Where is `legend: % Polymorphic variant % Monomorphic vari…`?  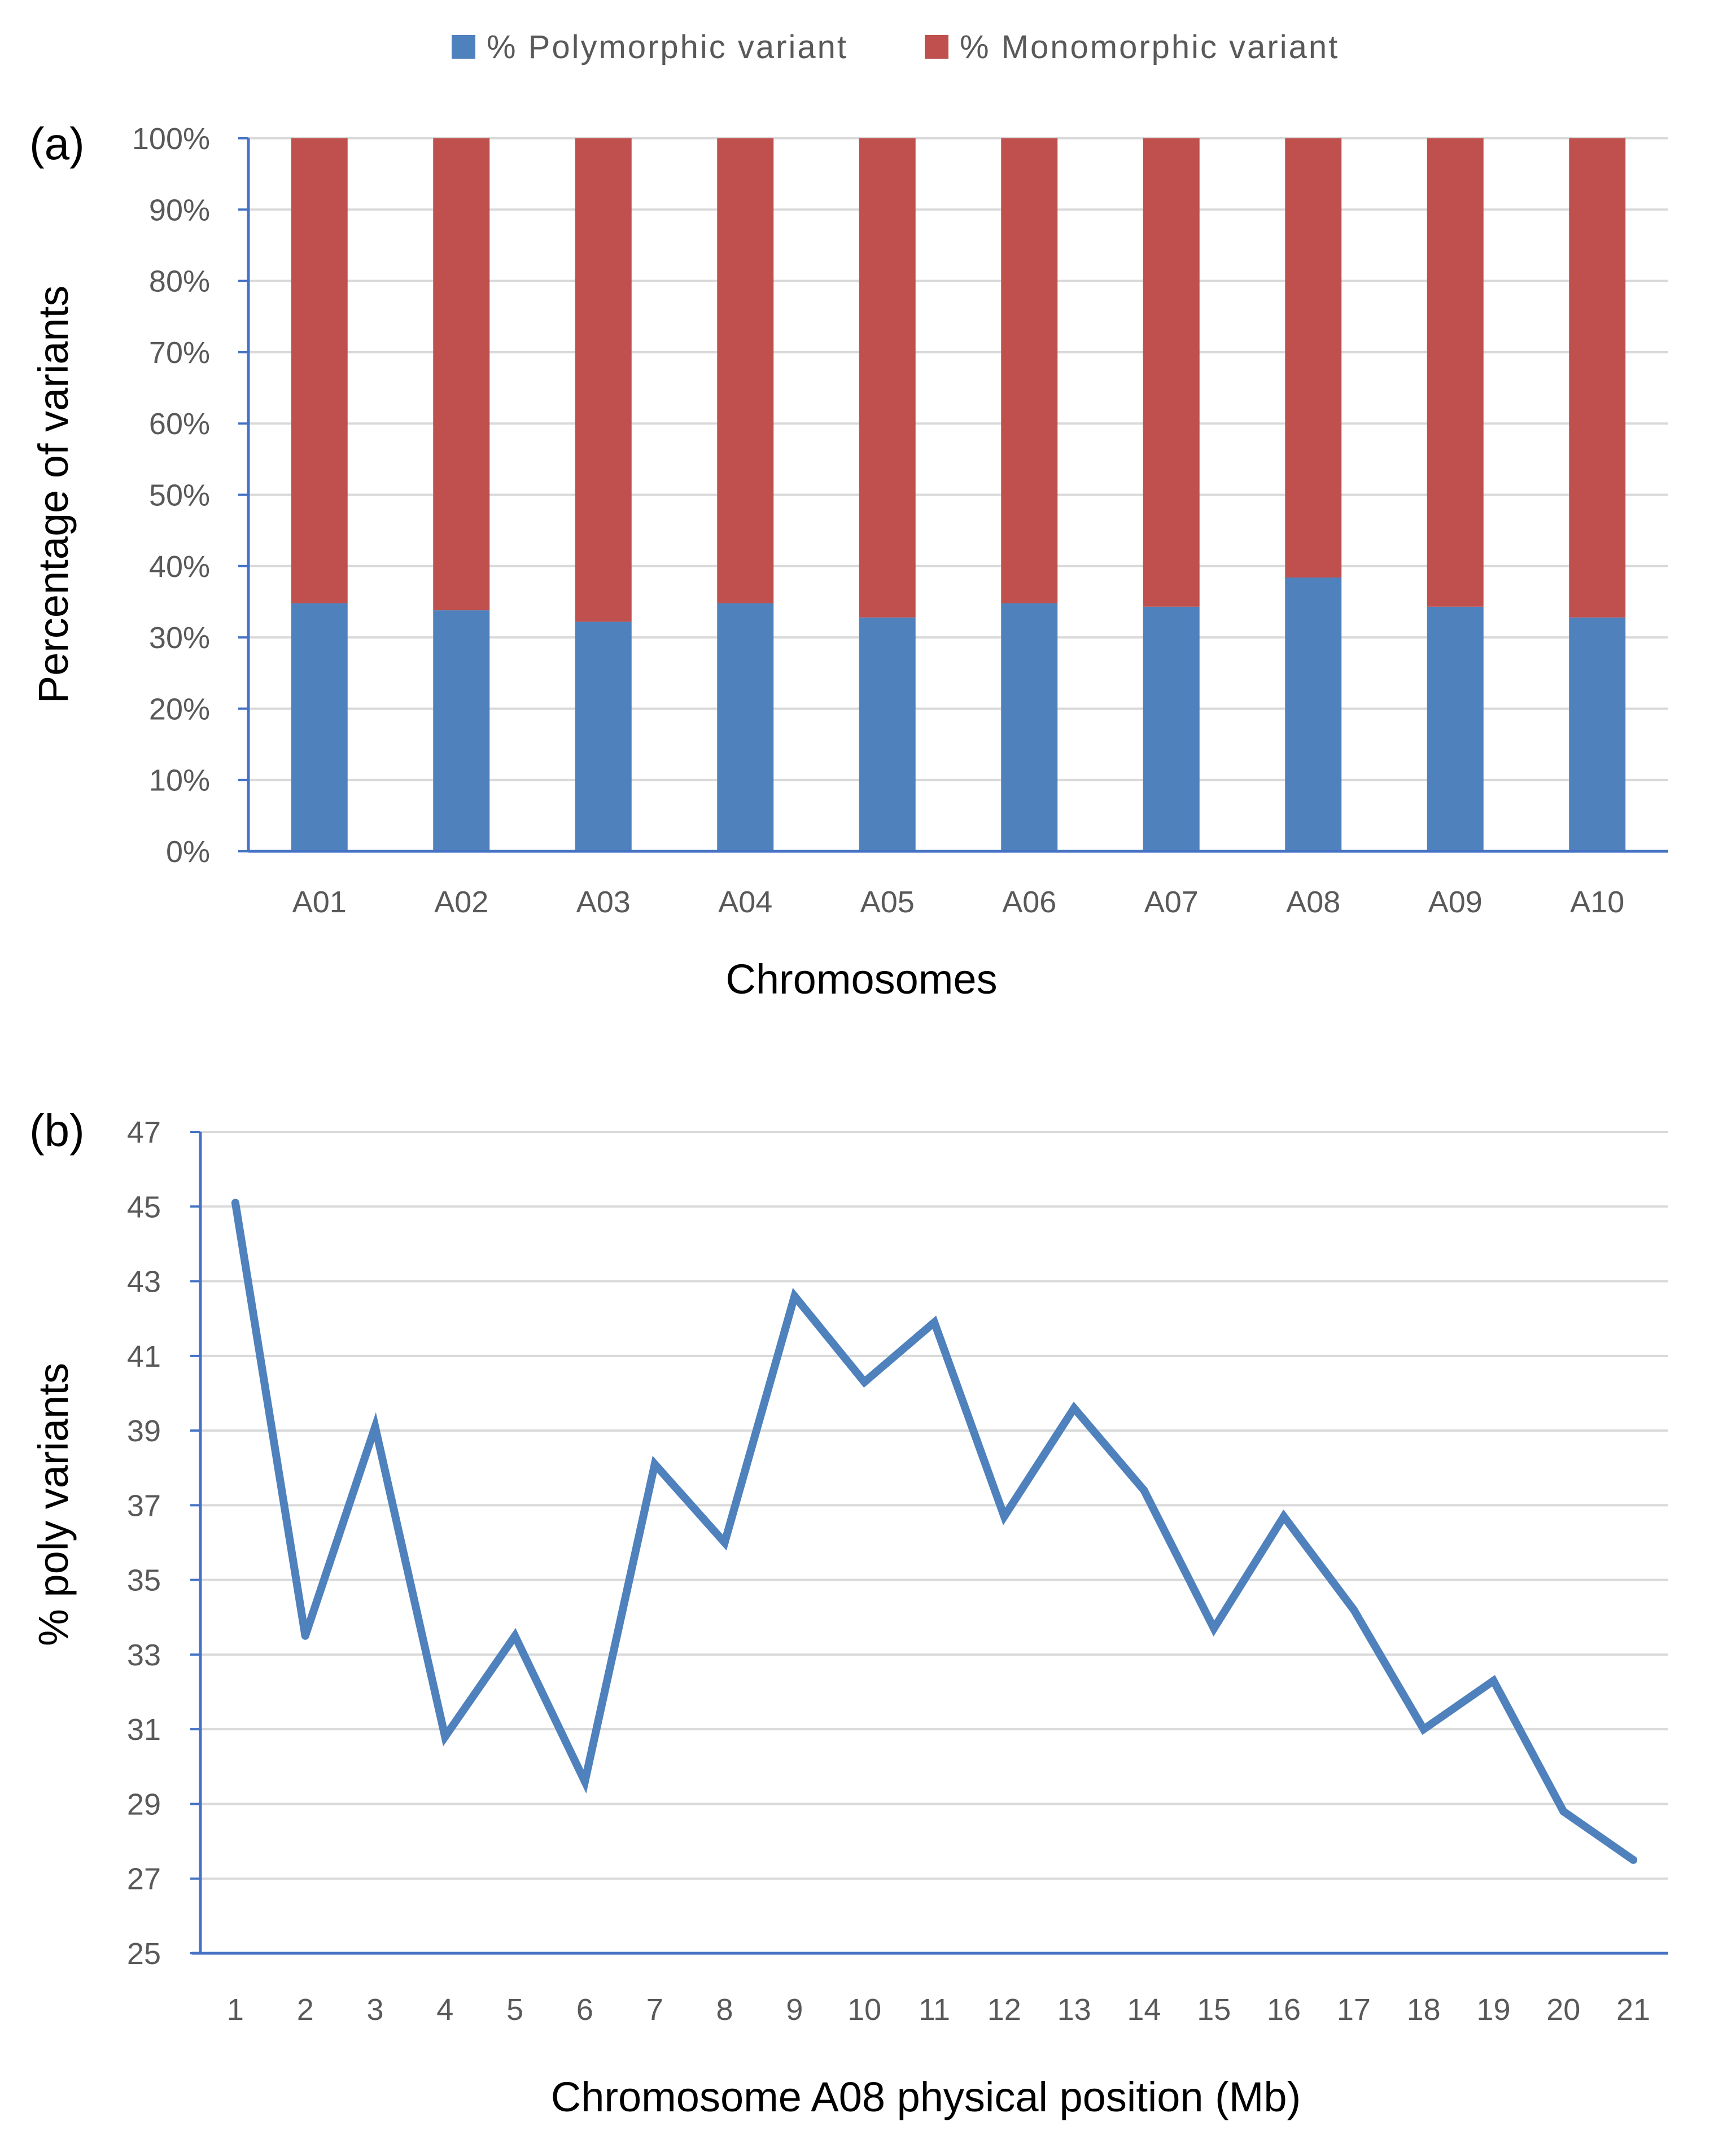
legend: % Polymorphic variant % Monomorphic vari… is located at coordinates (896, 47).